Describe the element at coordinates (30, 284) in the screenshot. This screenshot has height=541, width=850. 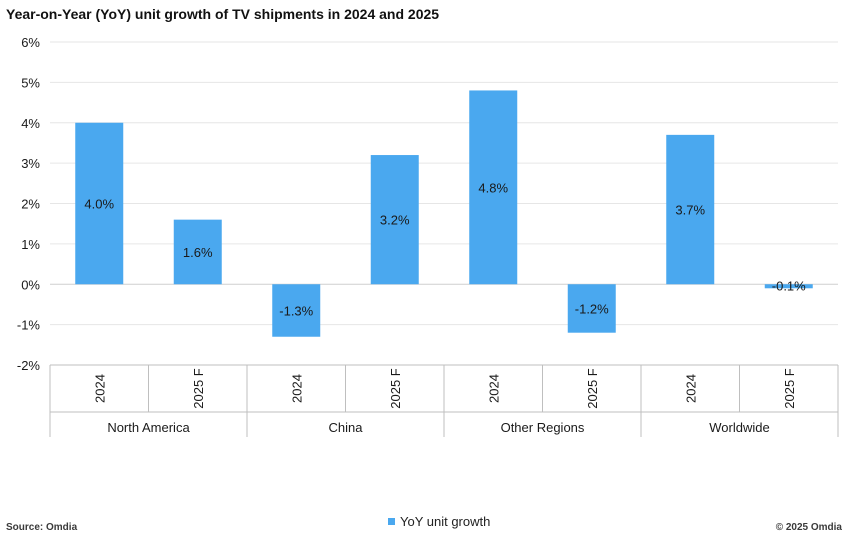
I see `y-tick-label: 0%` at that location.